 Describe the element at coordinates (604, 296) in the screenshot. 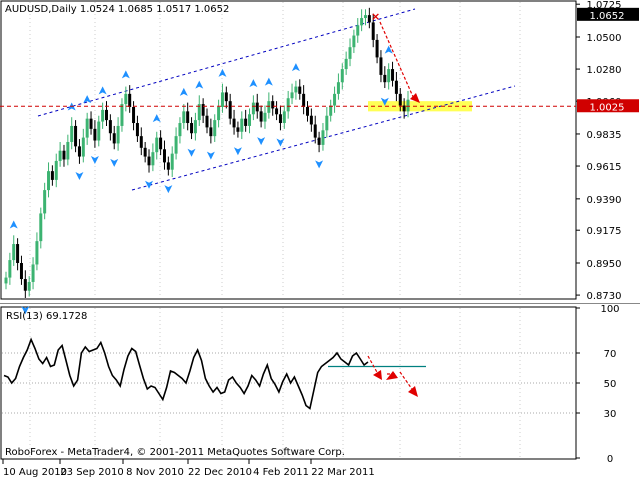

I see `price-tick-label: 0.8730` at that location.